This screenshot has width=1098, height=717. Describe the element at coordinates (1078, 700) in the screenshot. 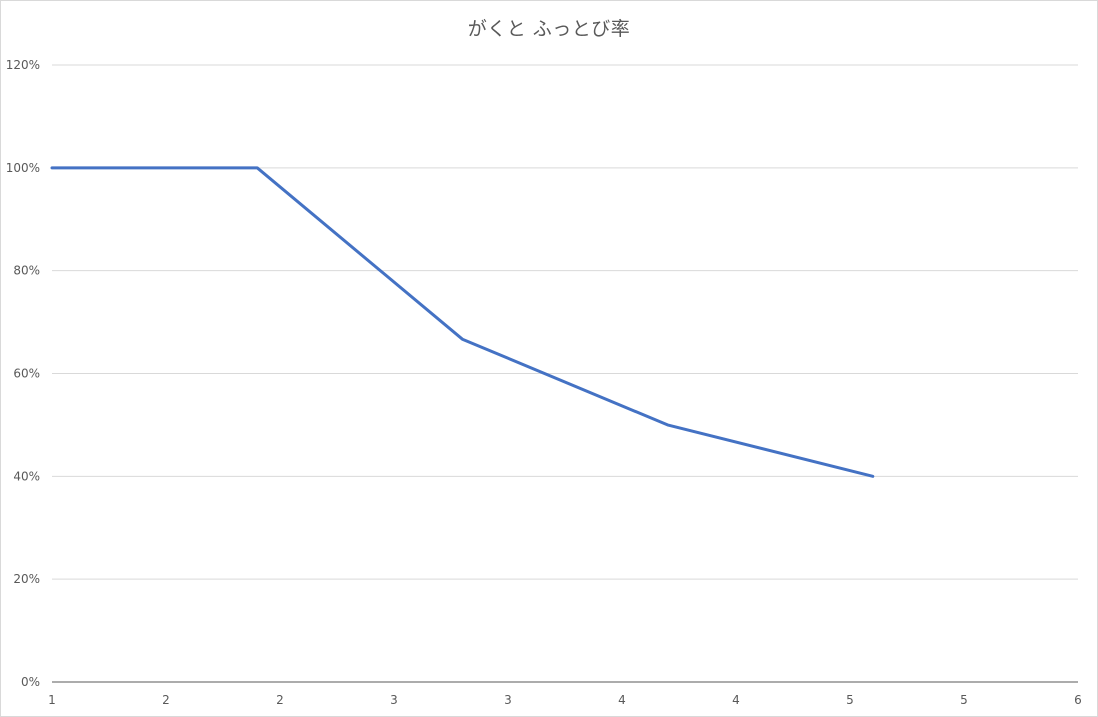

I see `x-tick-label: 6` at that location.